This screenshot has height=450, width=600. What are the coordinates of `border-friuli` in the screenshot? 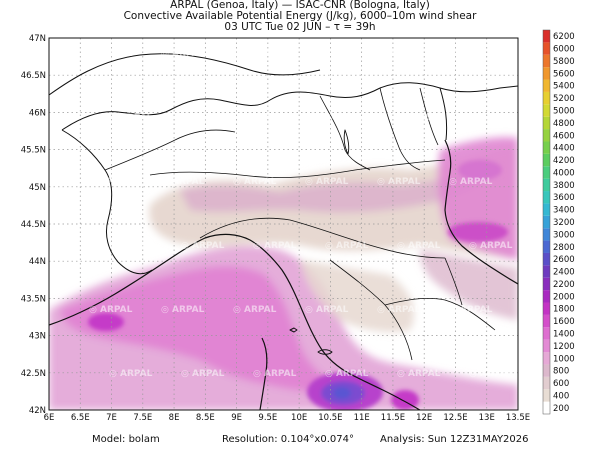 It's located at (429, 116).